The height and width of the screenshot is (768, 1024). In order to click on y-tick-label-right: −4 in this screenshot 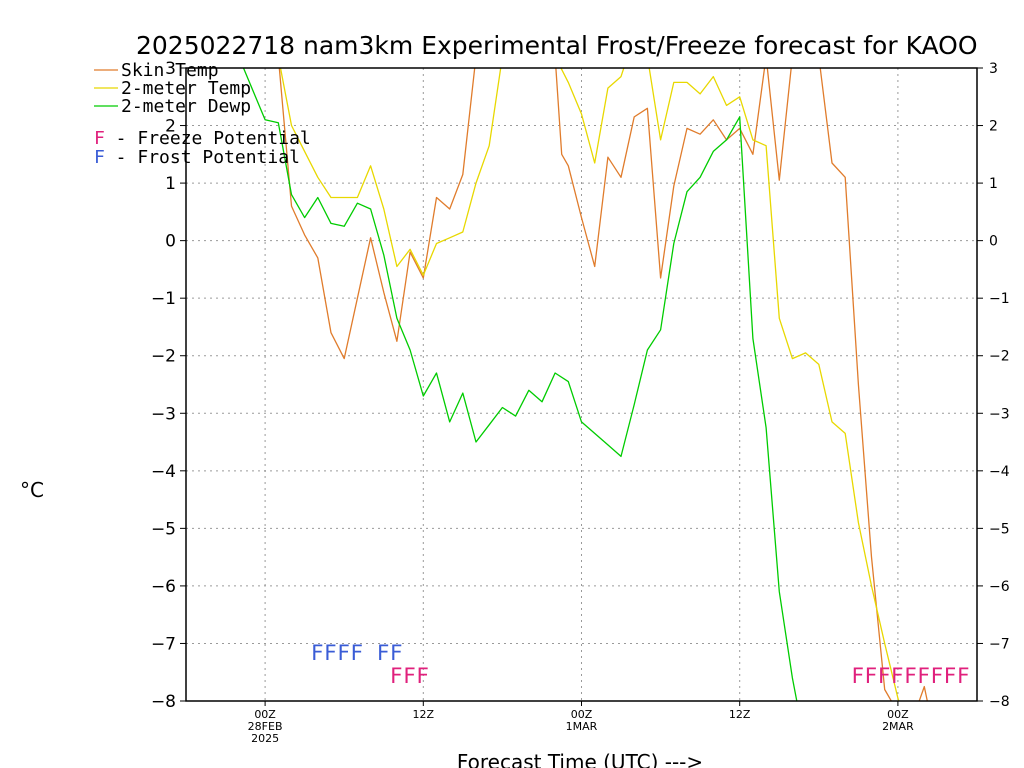, I will do `click(999, 472)`.